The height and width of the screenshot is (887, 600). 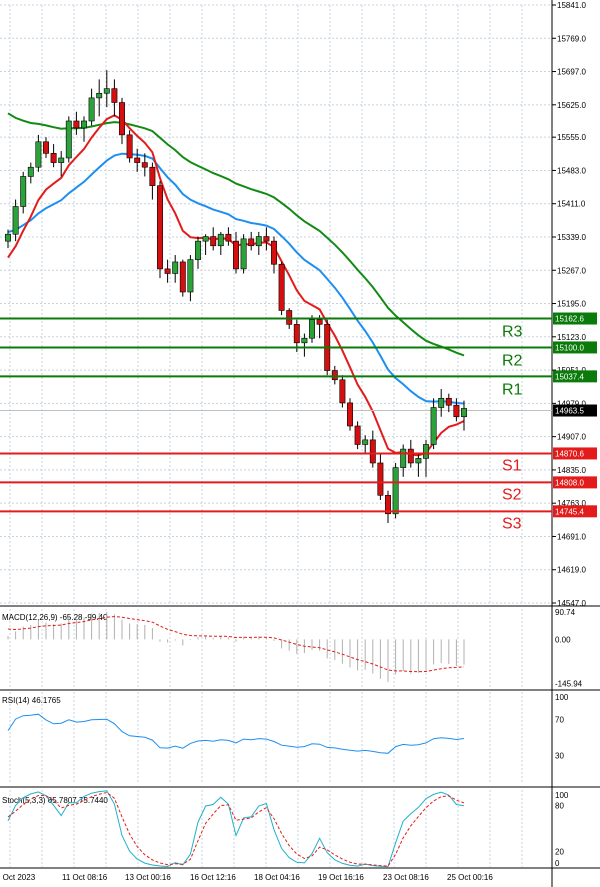 What do you see at coordinates (512, 523) in the screenshot?
I see `level-label-s3: S3` at bounding box center [512, 523].